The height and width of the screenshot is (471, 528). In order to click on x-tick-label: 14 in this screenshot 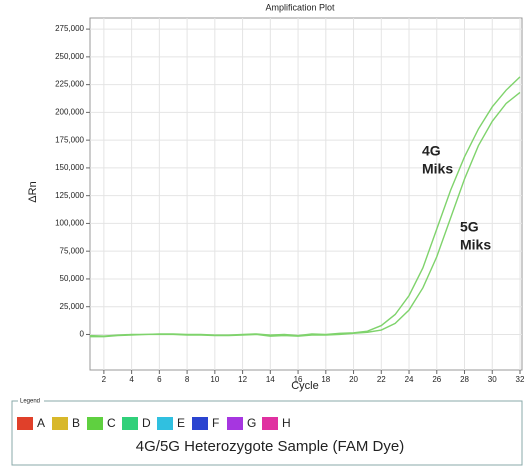, I will do `click(270, 379)`.